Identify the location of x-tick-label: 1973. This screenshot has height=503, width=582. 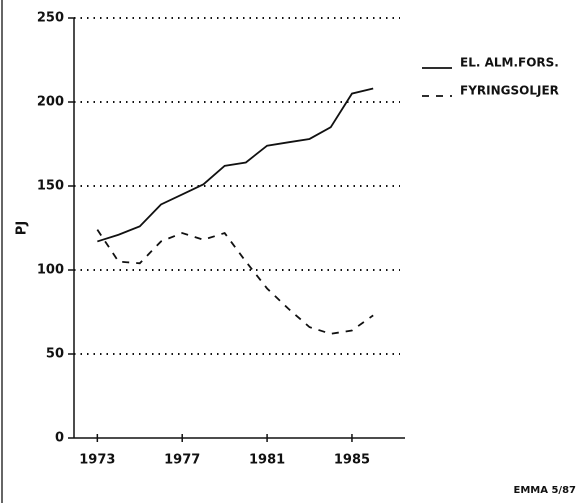
(97, 460).